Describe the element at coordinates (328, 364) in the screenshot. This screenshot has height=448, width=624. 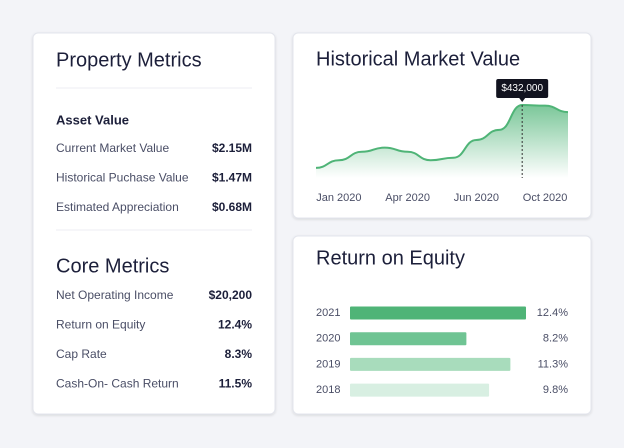
I see `category-label: 2019` at that location.